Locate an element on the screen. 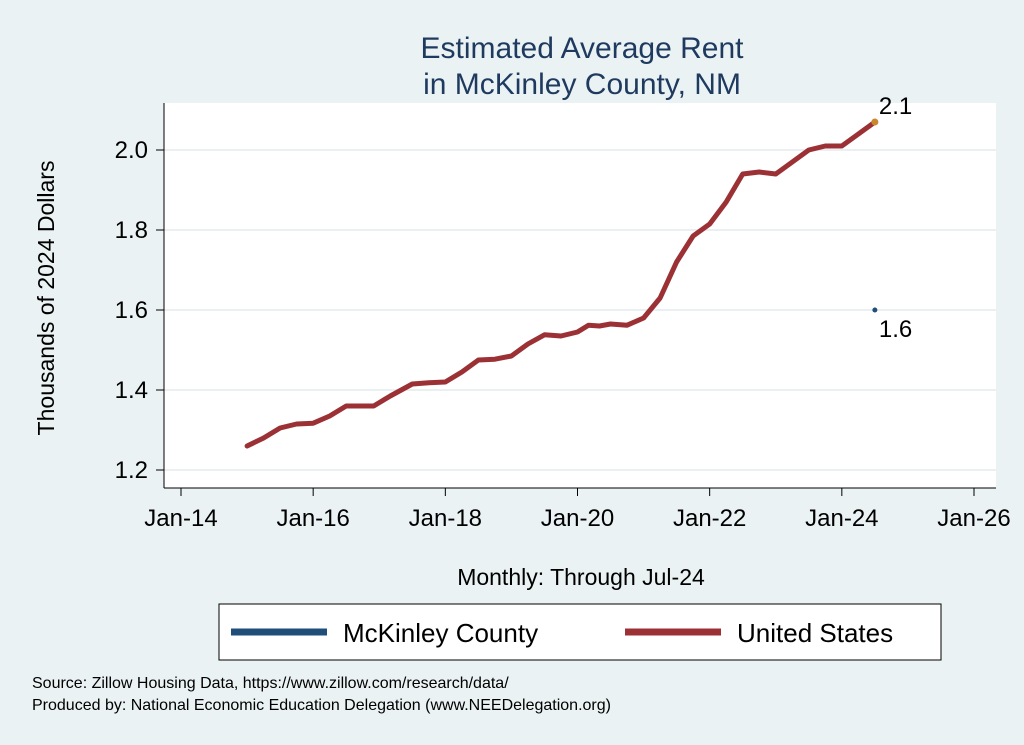  y-axis-ticks: 1.2 1.4 1.6 1.8 2.0 is located at coordinates (139, 310).